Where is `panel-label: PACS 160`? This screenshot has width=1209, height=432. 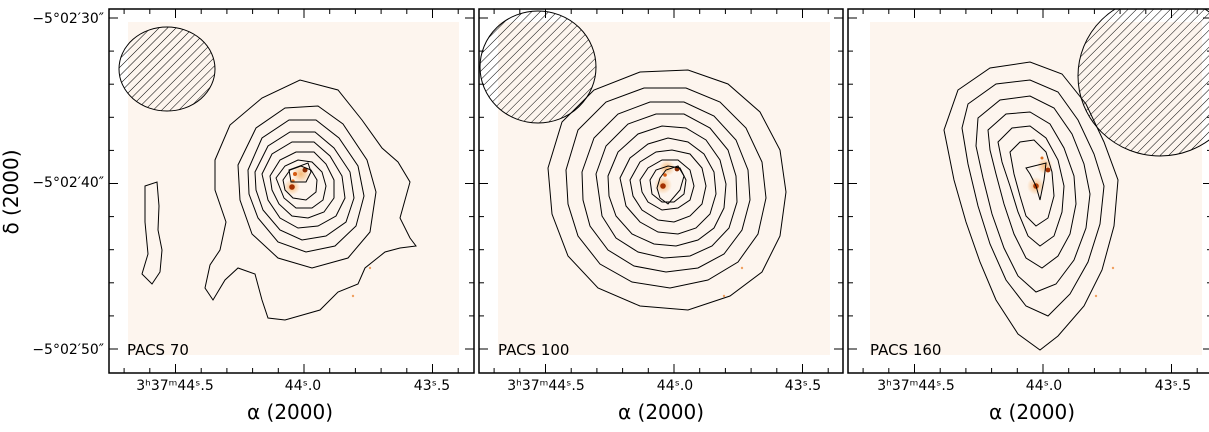 panel-label: PACS 160 is located at coordinates (905, 350).